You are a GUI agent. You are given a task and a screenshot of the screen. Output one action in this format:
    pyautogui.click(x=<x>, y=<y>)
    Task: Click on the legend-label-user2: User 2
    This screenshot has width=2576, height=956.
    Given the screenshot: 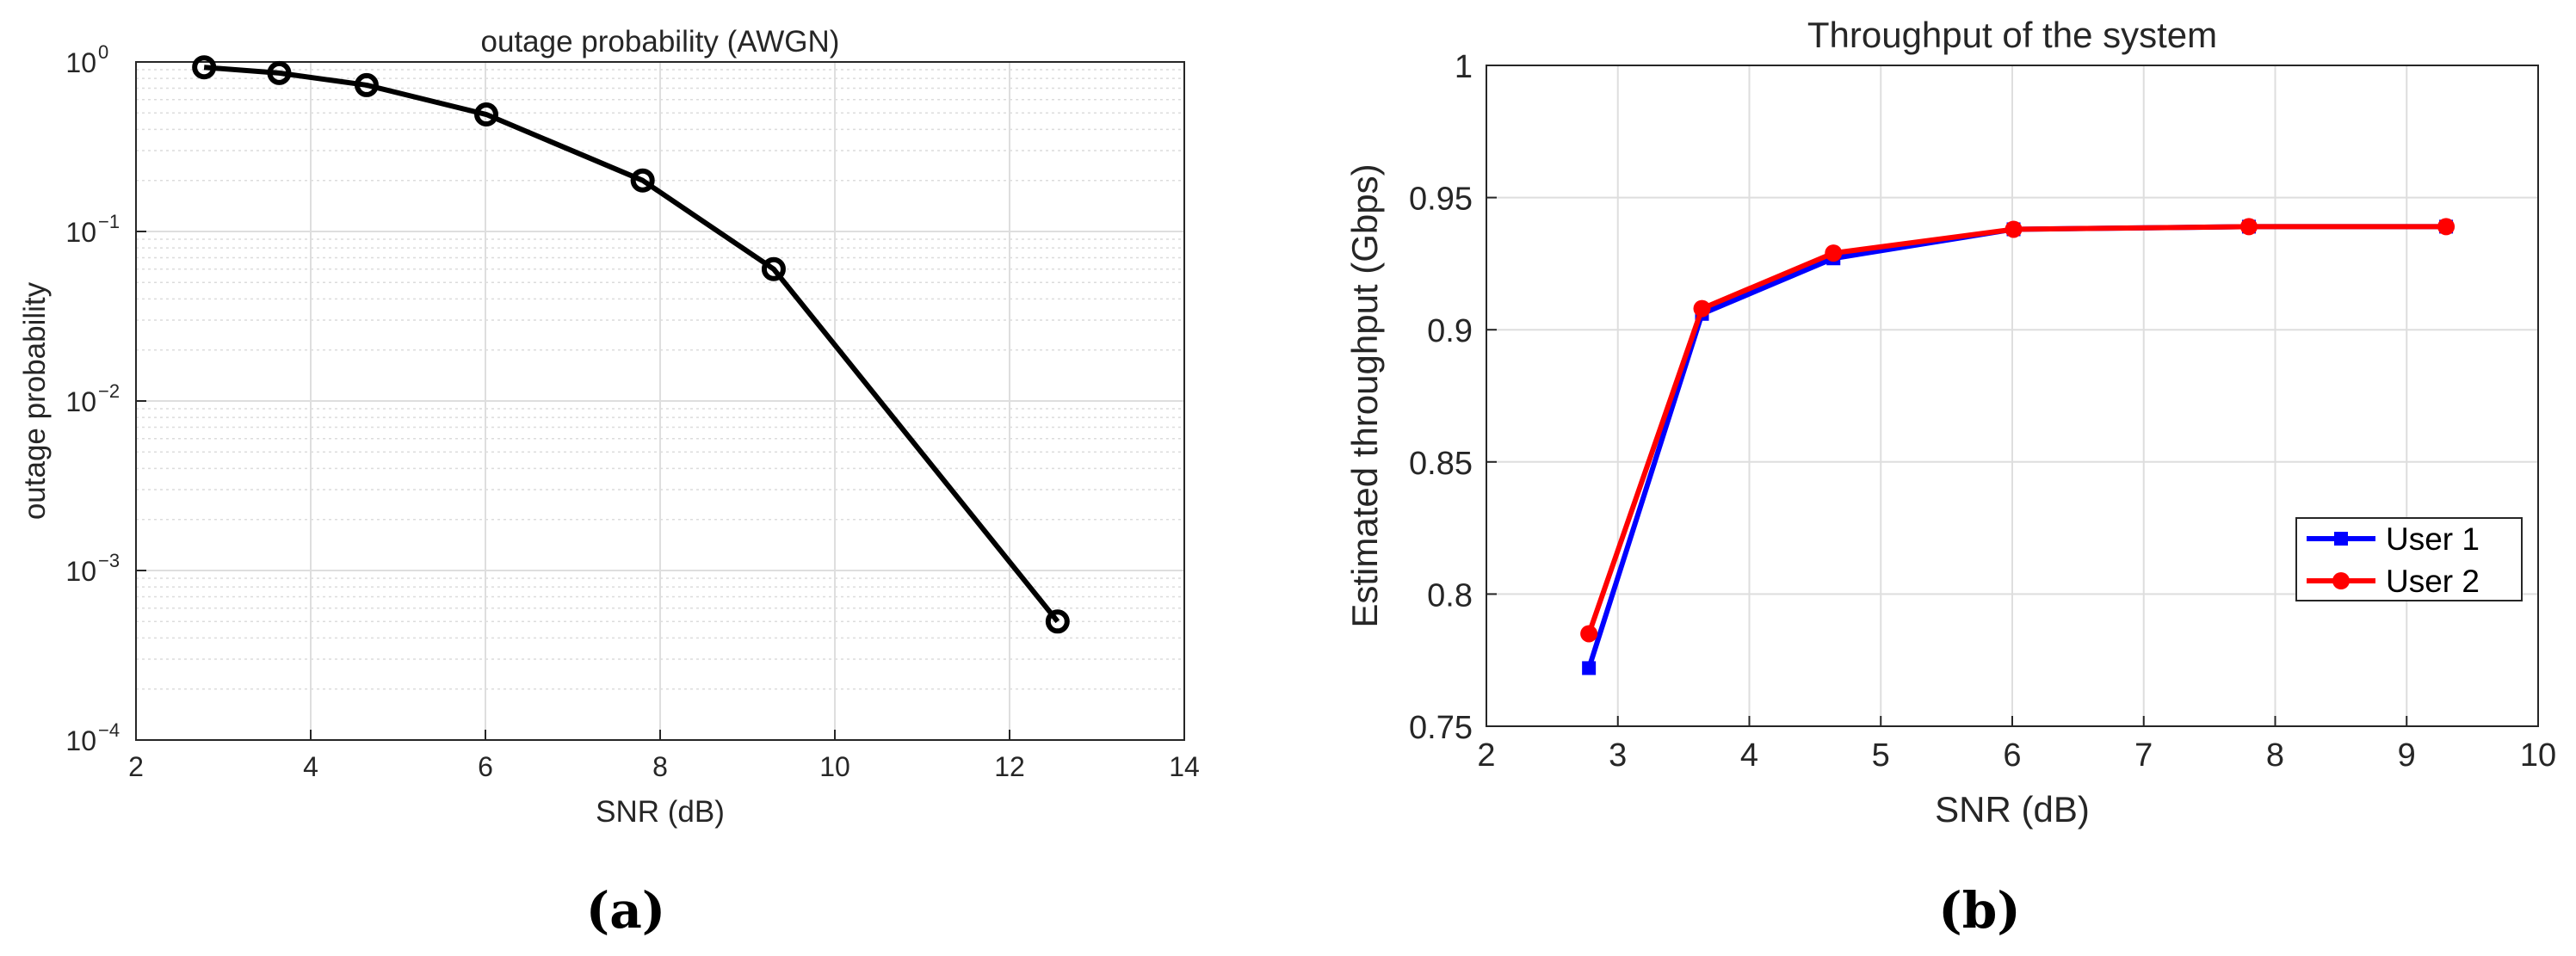 What is the action you would take?
    pyautogui.click(x=2433, y=581)
    